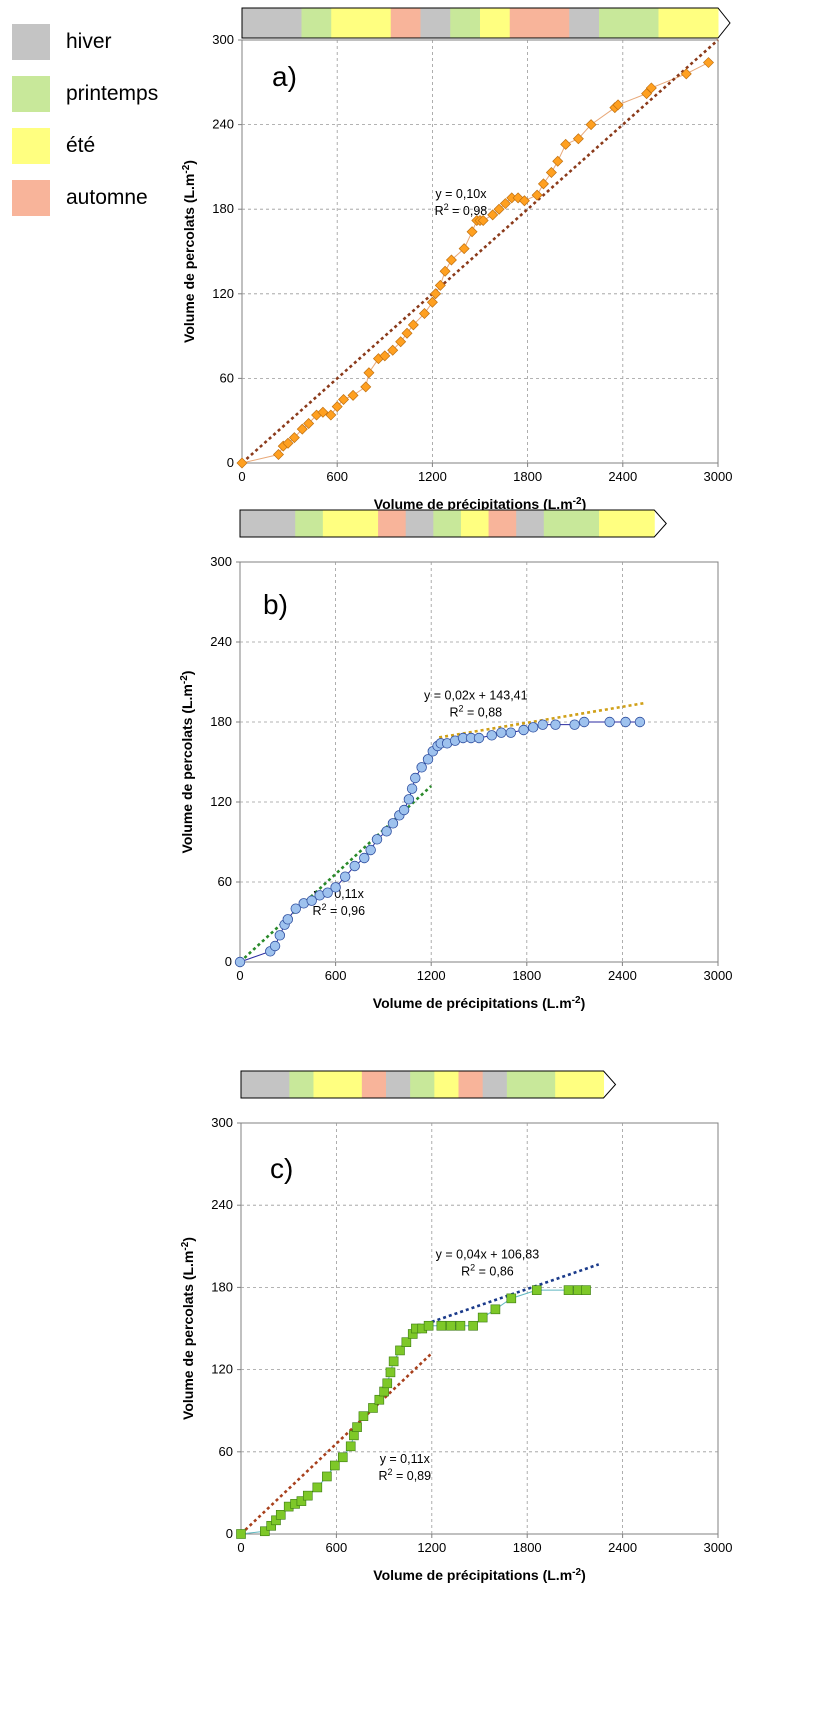 Image resolution: width=817 pixels, height=1733 pixels. Describe the element at coordinates (188, 1328) in the screenshot. I see `chart2-y-axis-label: Volume de percolats (L.m-2)` at that location.